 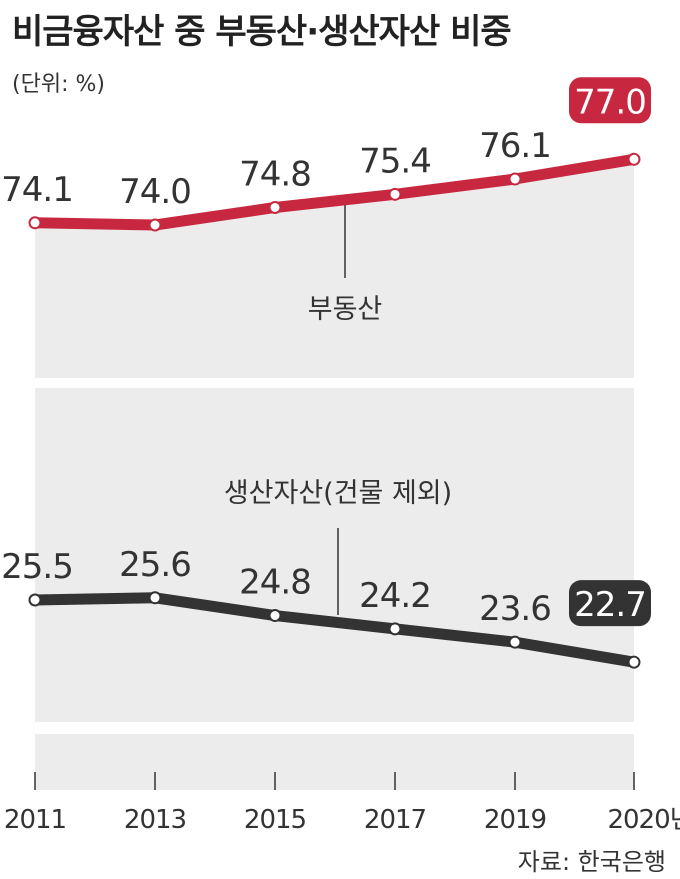 I want to click on x-tick-label: 2011, so click(x=35, y=820).